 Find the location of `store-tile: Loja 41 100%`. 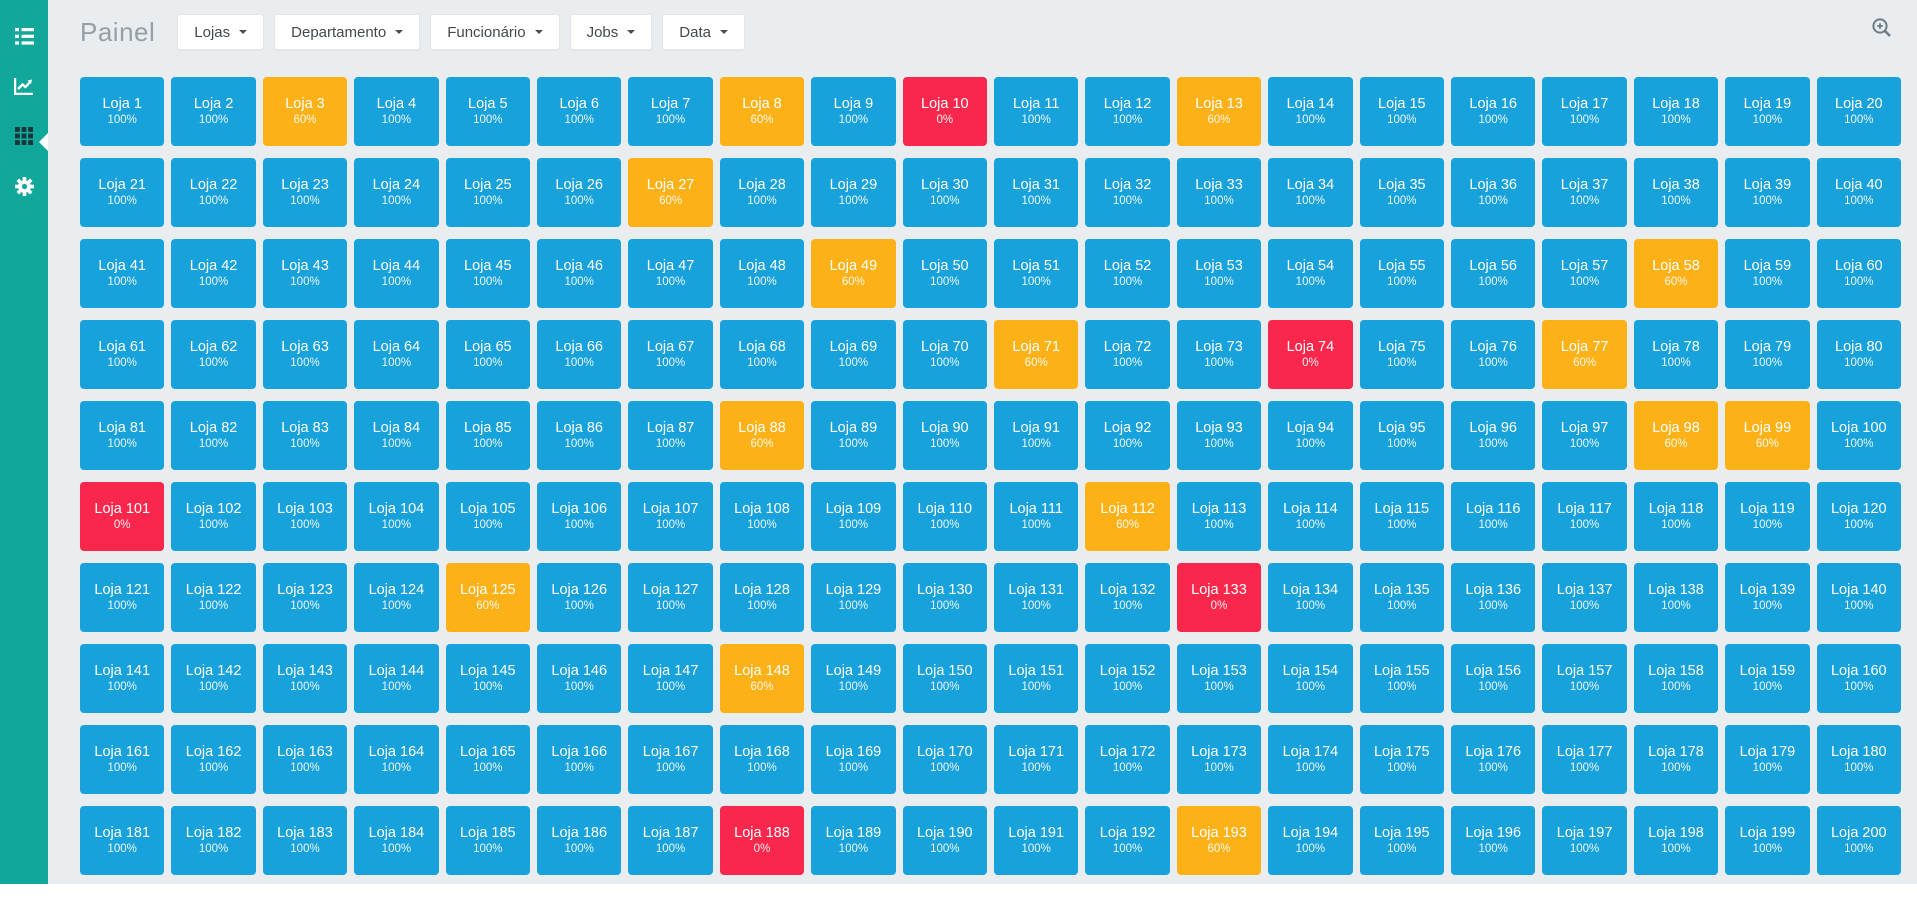

store-tile: Loja 41 100% is located at coordinates (122, 273).